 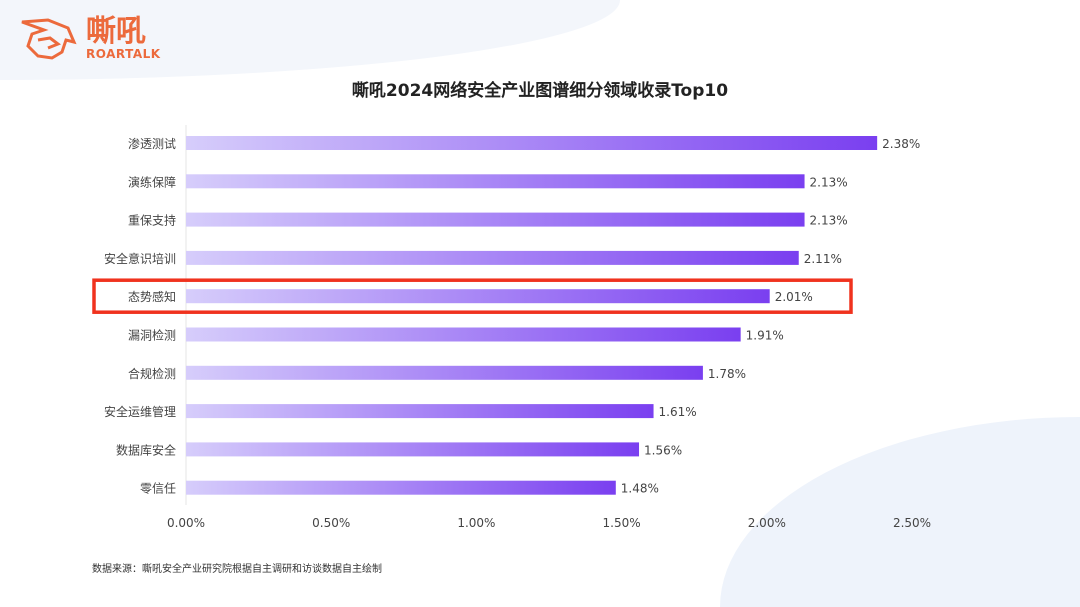 What do you see at coordinates (146, 449) in the screenshot?
I see `category-label: 数据库安全` at bounding box center [146, 449].